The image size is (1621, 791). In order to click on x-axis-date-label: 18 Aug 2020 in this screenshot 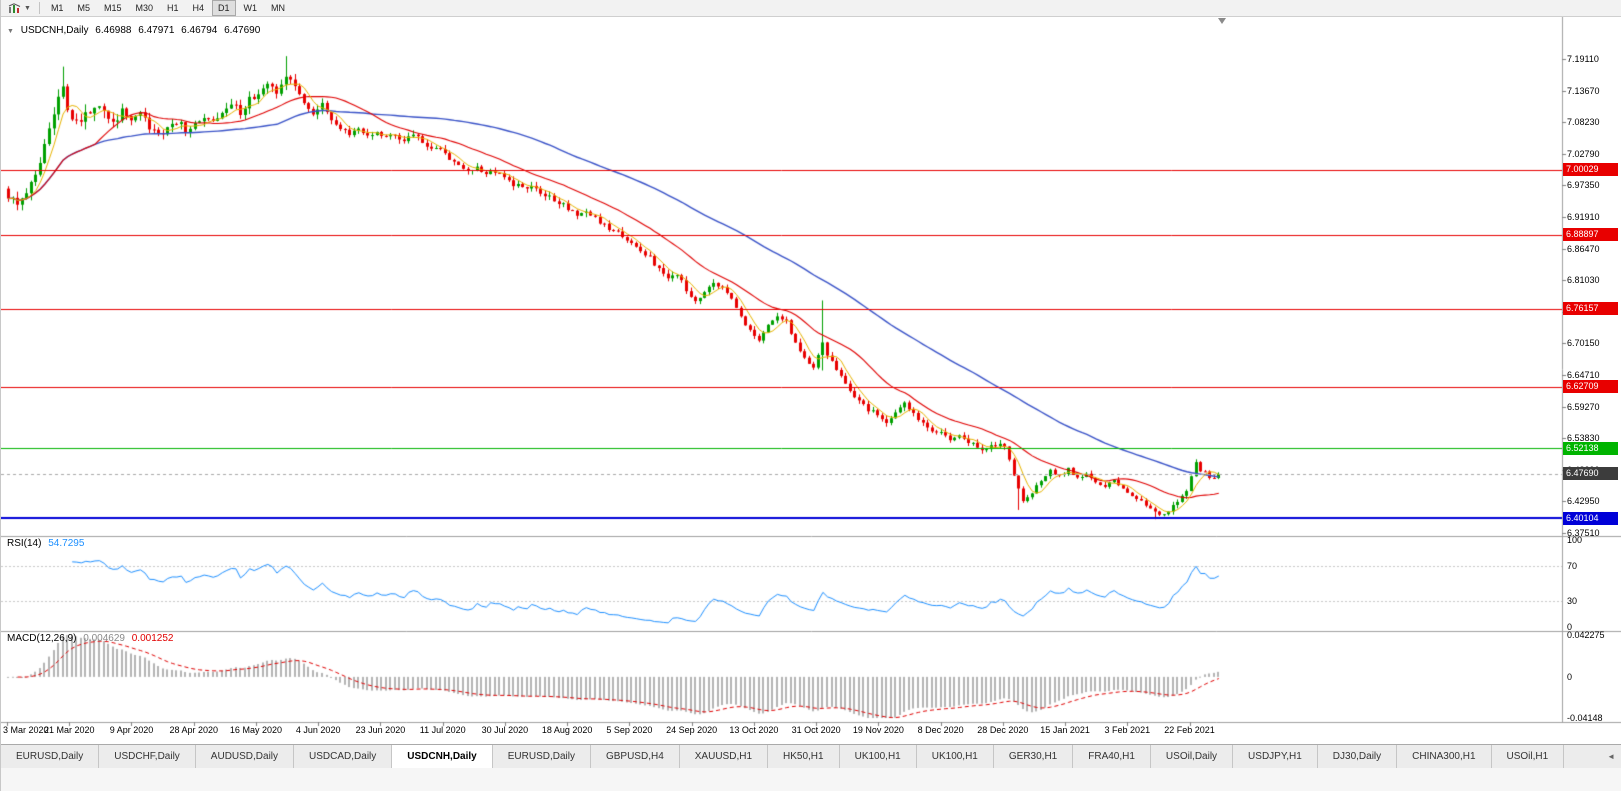, I will do `click(567, 730)`.